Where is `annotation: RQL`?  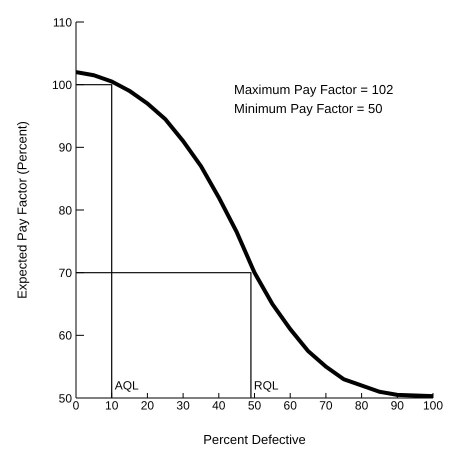
annotation: RQL is located at coordinates (266, 385).